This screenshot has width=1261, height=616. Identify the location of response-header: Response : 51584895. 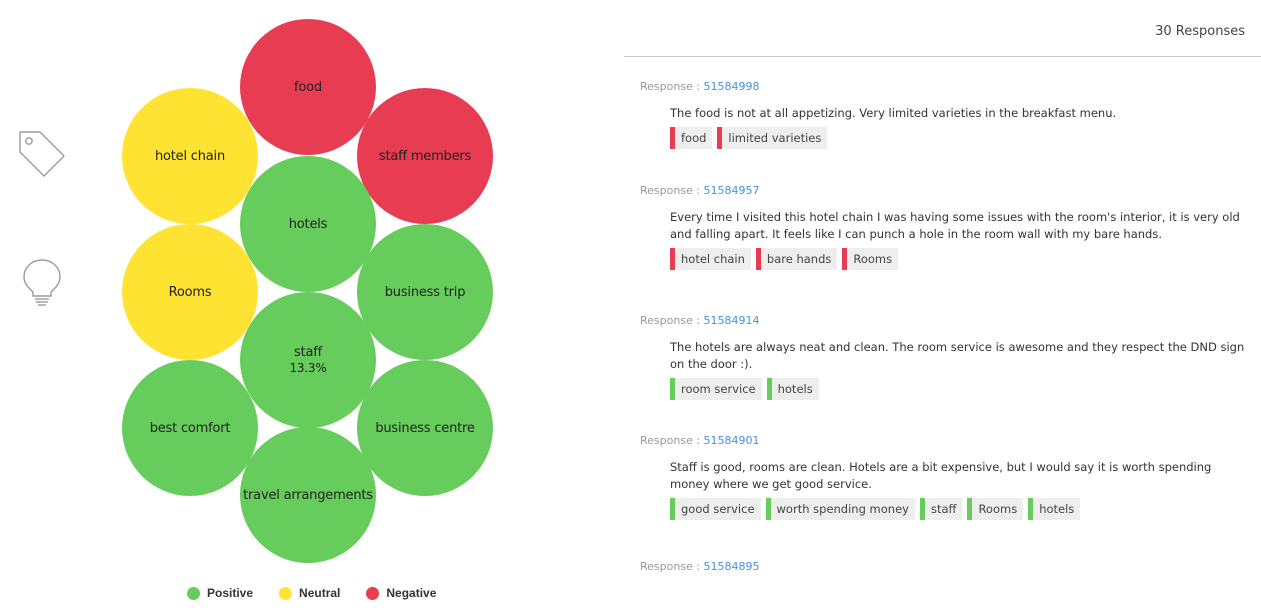
(945, 566).